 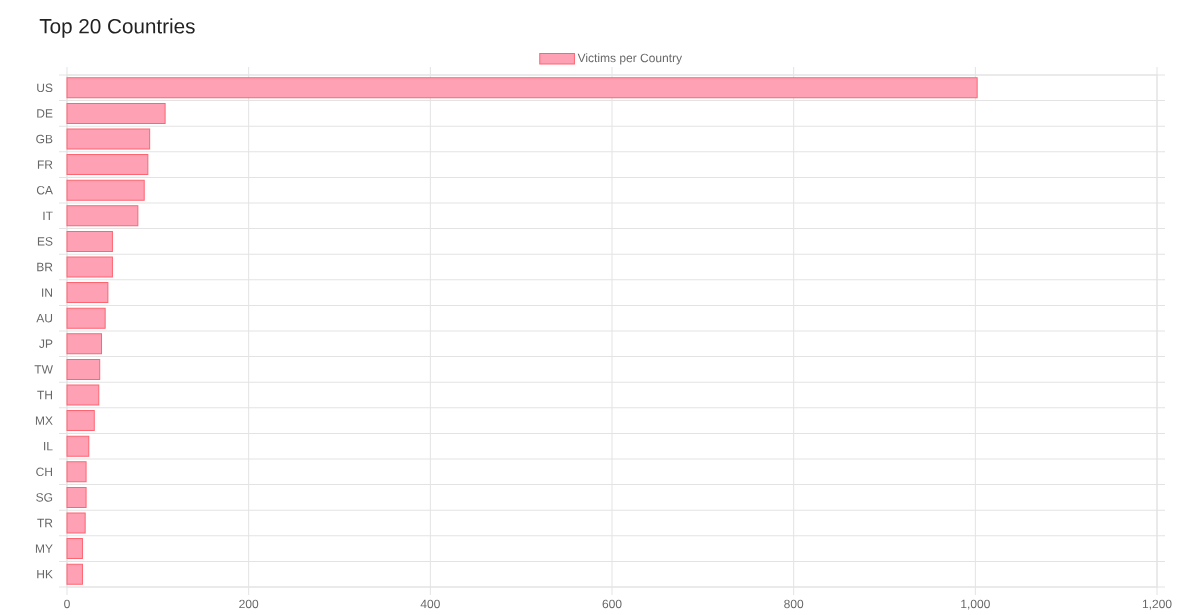 I want to click on x-tick-label: 1,000, so click(x=975, y=604).